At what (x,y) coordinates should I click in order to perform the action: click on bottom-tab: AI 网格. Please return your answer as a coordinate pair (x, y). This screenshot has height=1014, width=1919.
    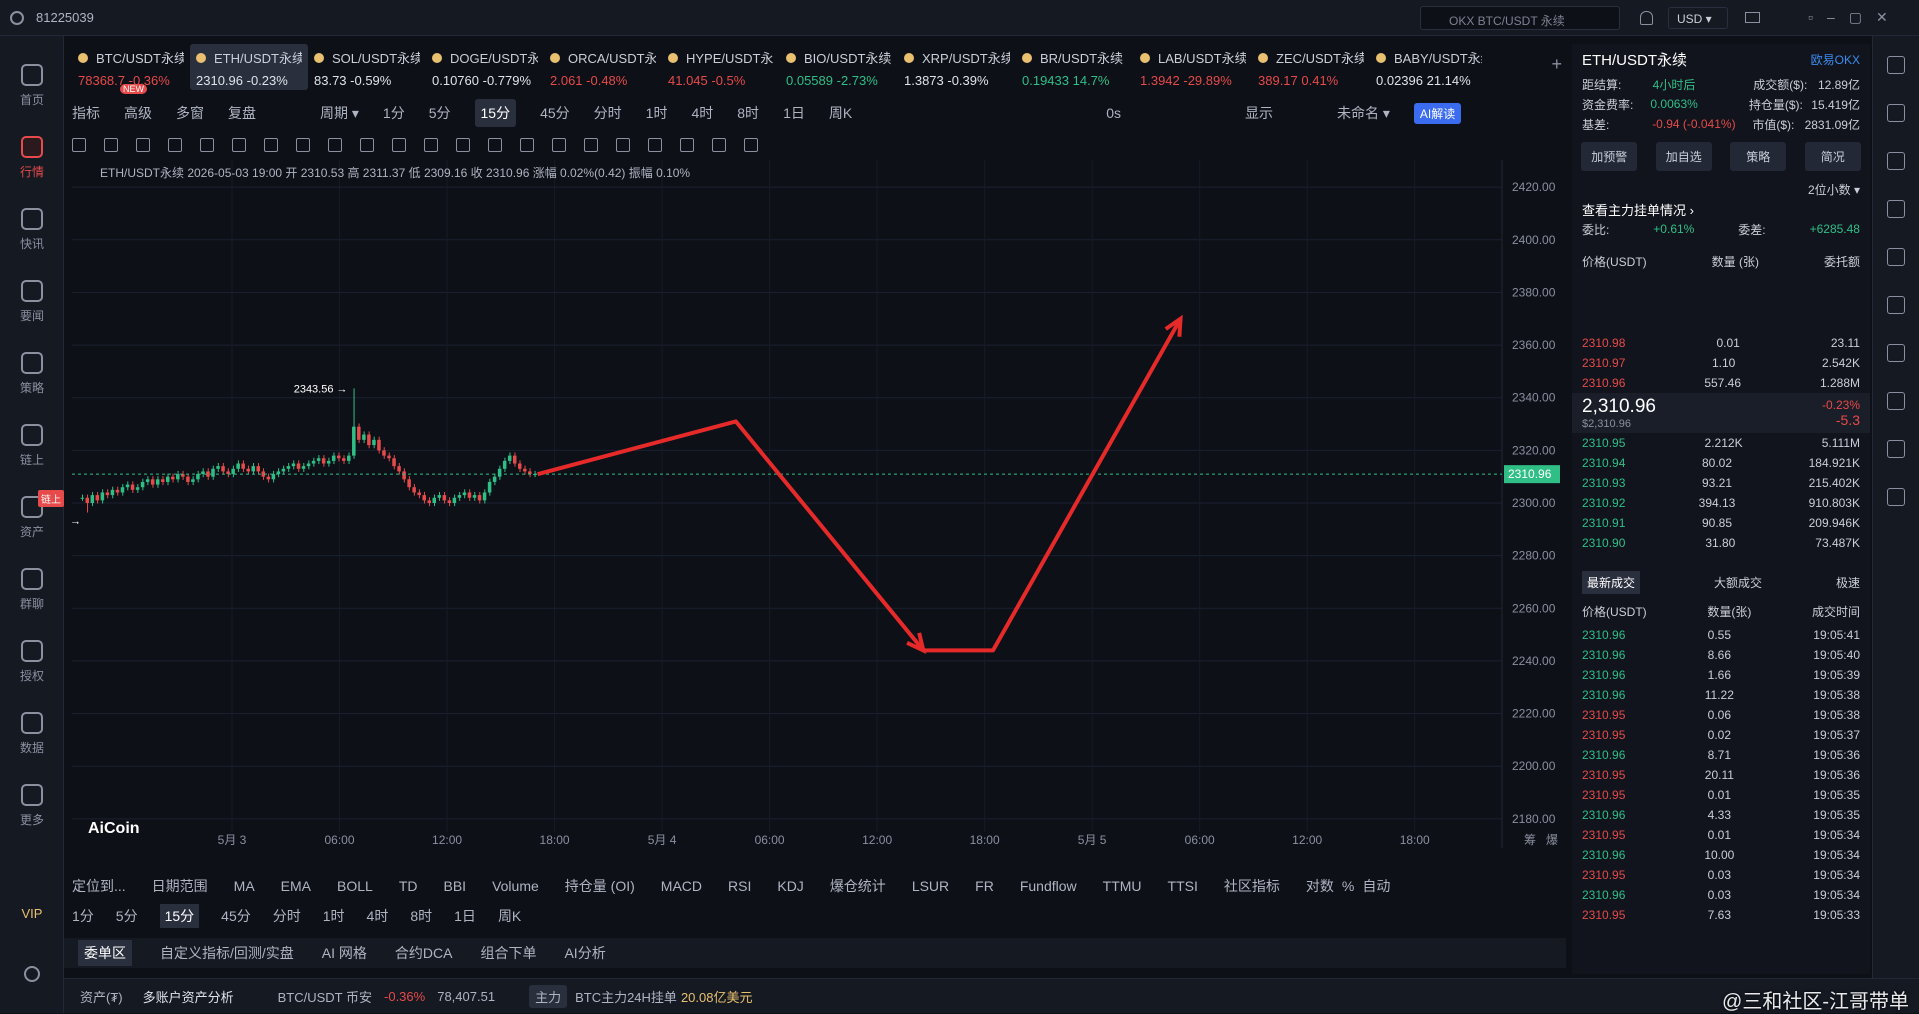
    Looking at the image, I should click on (344, 953).